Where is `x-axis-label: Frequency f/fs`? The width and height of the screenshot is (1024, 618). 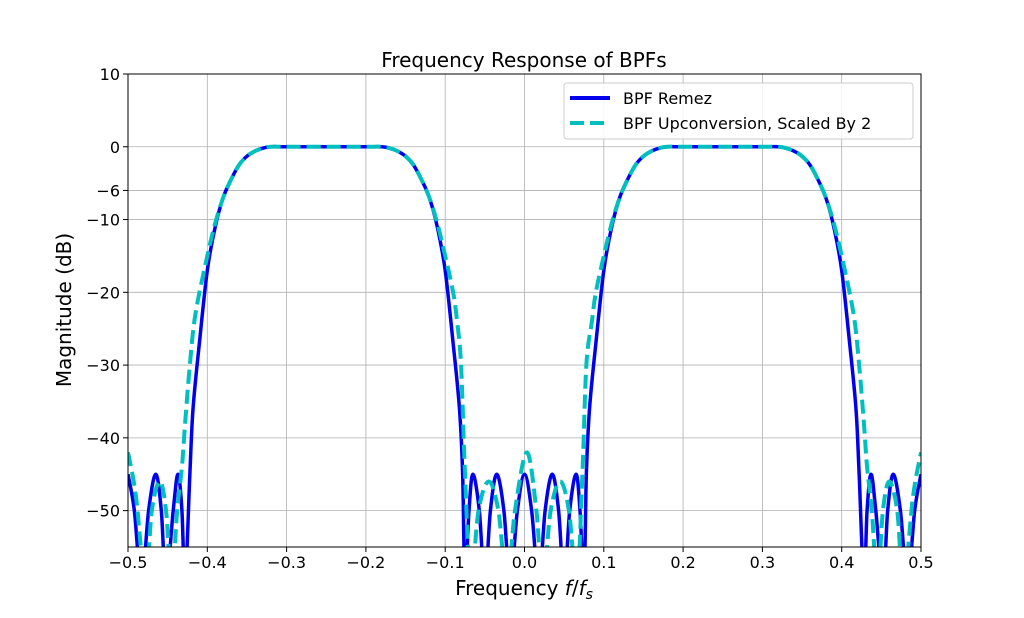
x-axis-label: Frequency f/fs is located at coordinates (524, 589).